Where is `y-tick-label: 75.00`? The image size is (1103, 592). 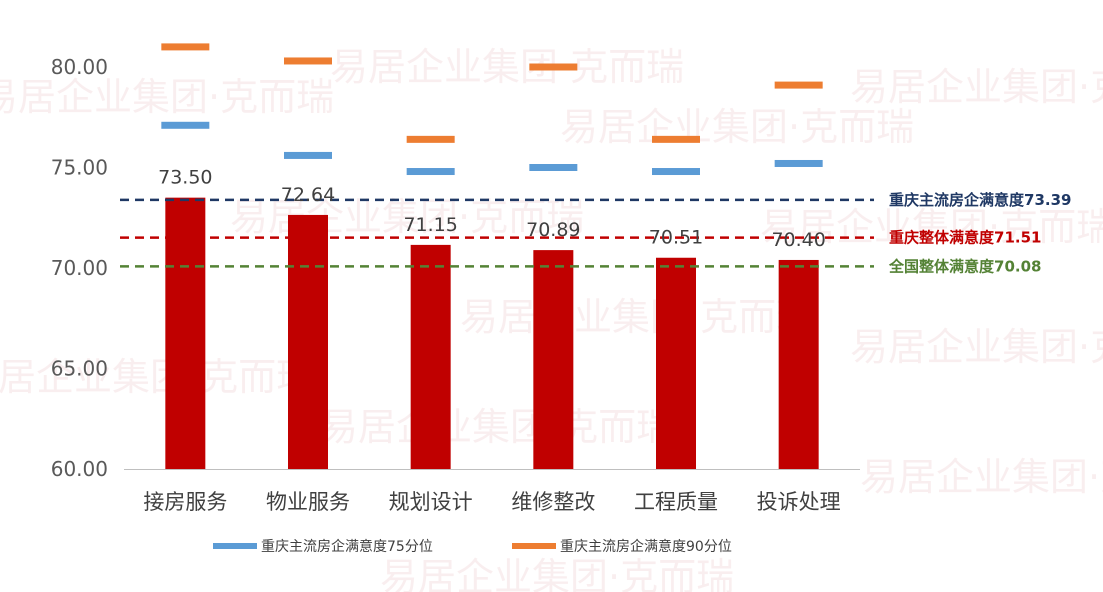
y-tick-label: 75.00 is located at coordinates (79, 168).